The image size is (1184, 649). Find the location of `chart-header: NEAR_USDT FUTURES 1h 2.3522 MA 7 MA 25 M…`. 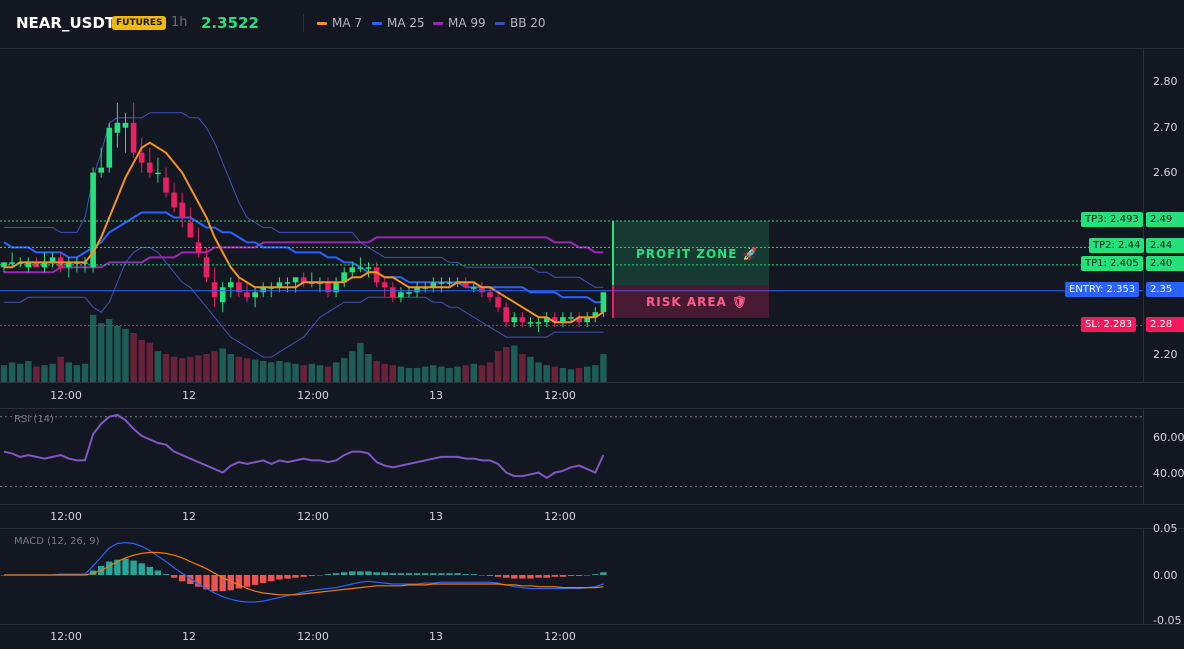

chart-header: NEAR_USDT FUTURES 1h 2.3522 MA 7 MA 25 M… is located at coordinates (592, 24).